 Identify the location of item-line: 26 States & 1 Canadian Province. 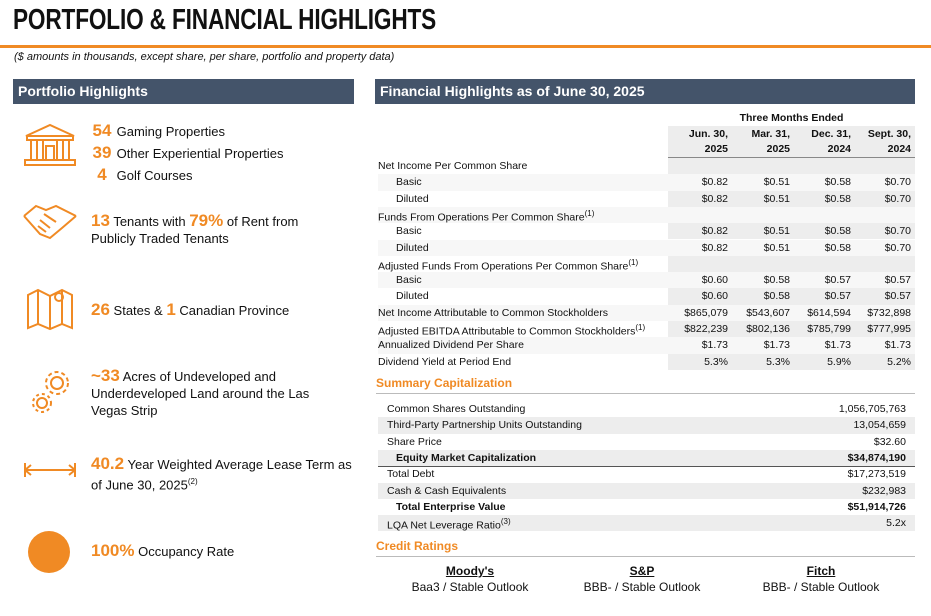
(221, 310).